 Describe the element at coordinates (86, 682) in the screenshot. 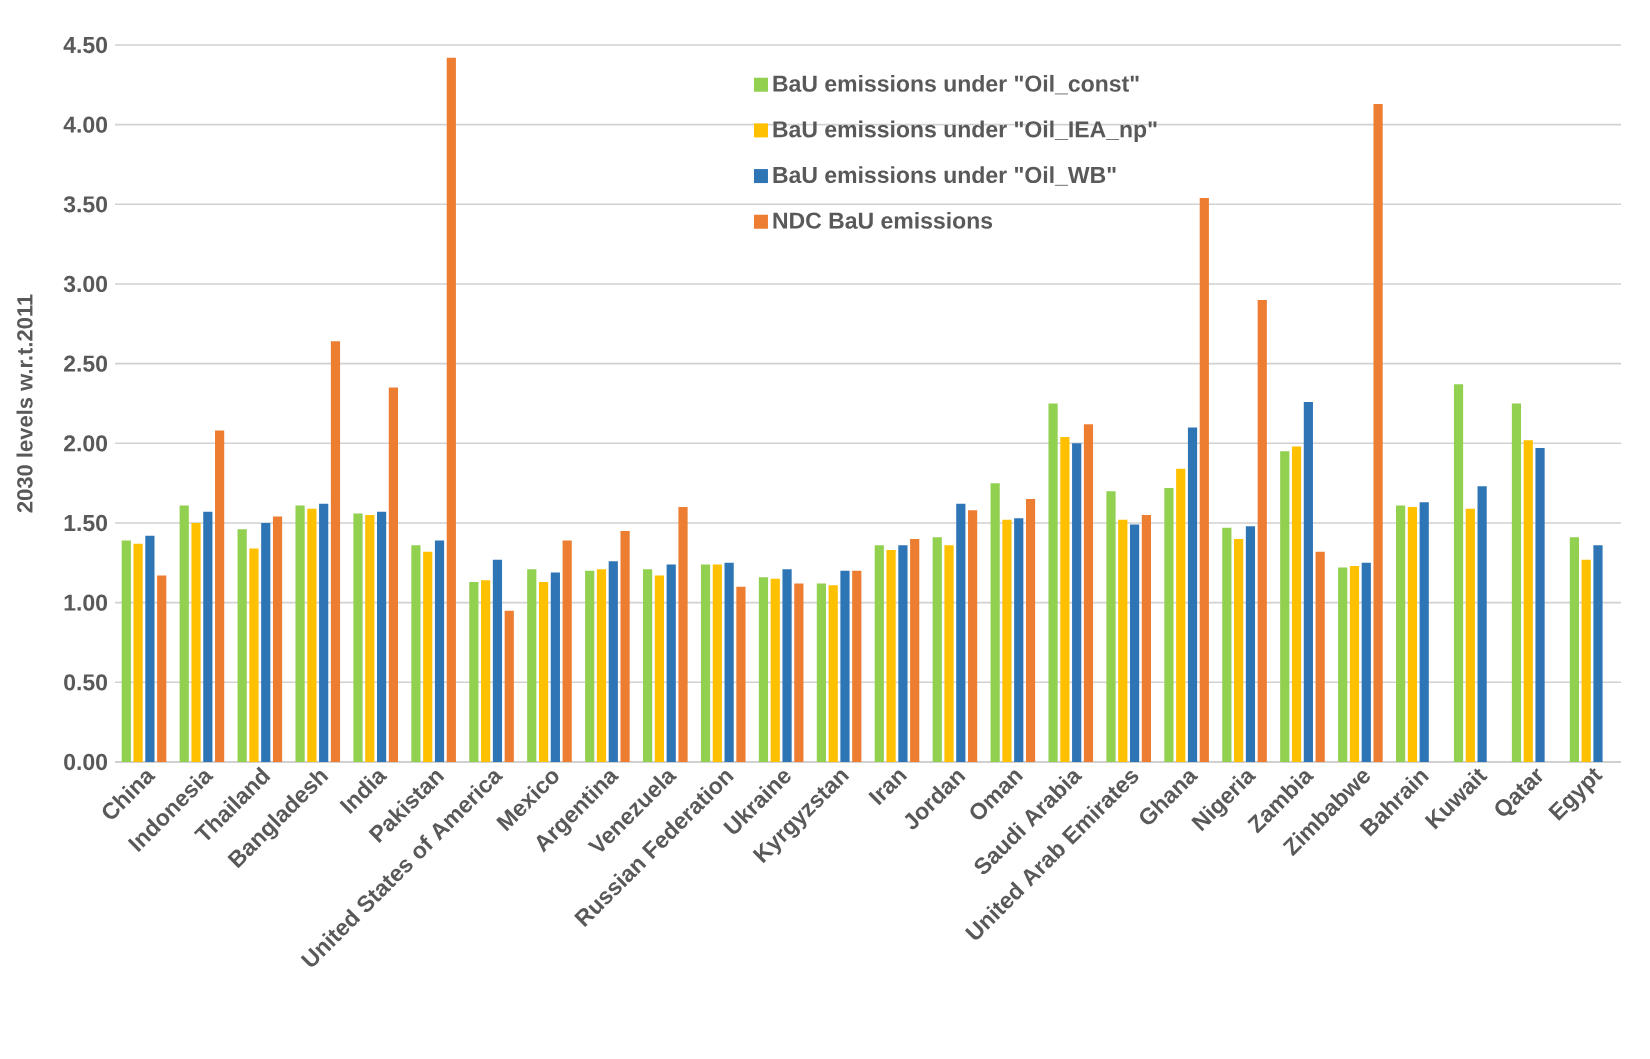

I see `y-tick-label: 0.50` at that location.